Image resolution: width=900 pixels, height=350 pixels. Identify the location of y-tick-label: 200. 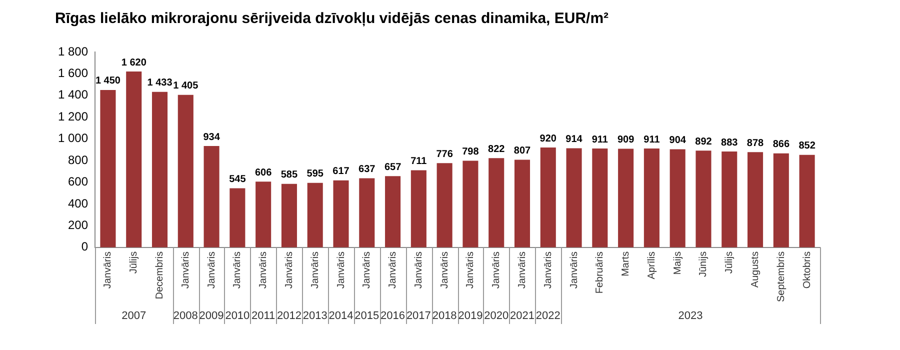
(78, 225).